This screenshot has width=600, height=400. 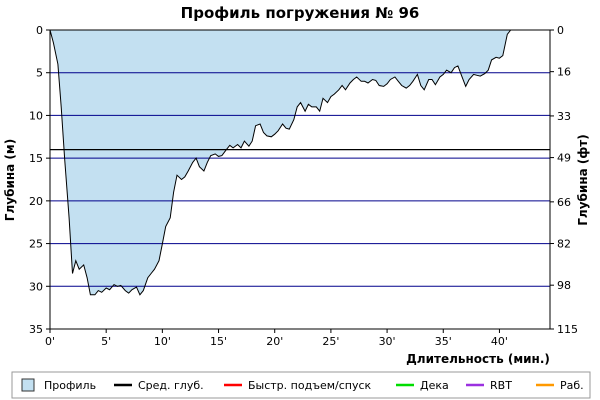 What do you see at coordinates (387, 341) in the screenshot?
I see `x-tick-label: 30'` at bounding box center [387, 341].